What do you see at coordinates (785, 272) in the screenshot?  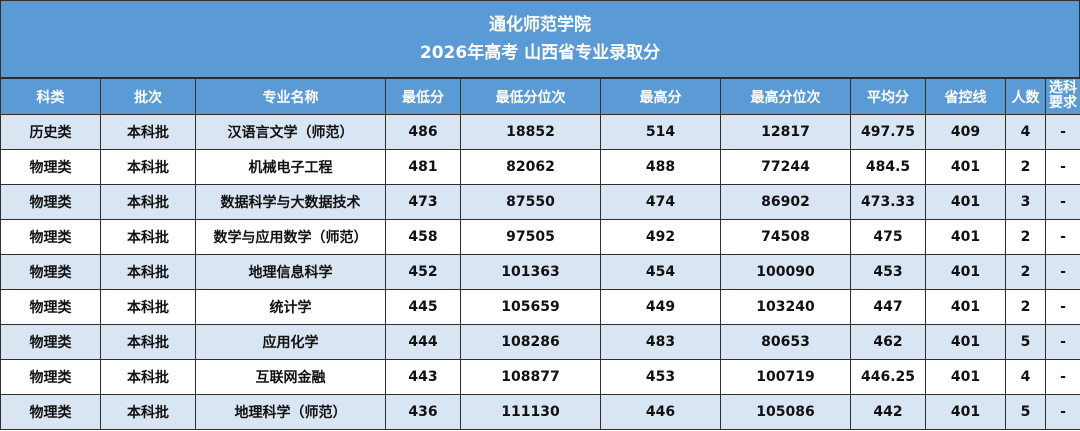 I see `cell-max-rank: 100090` at bounding box center [785, 272].